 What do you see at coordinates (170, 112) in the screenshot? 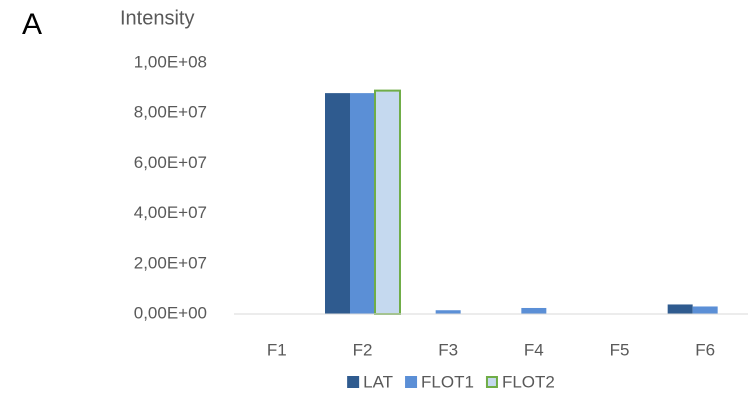
I see `y-tick-label: 8,00E+07` at bounding box center [170, 112].